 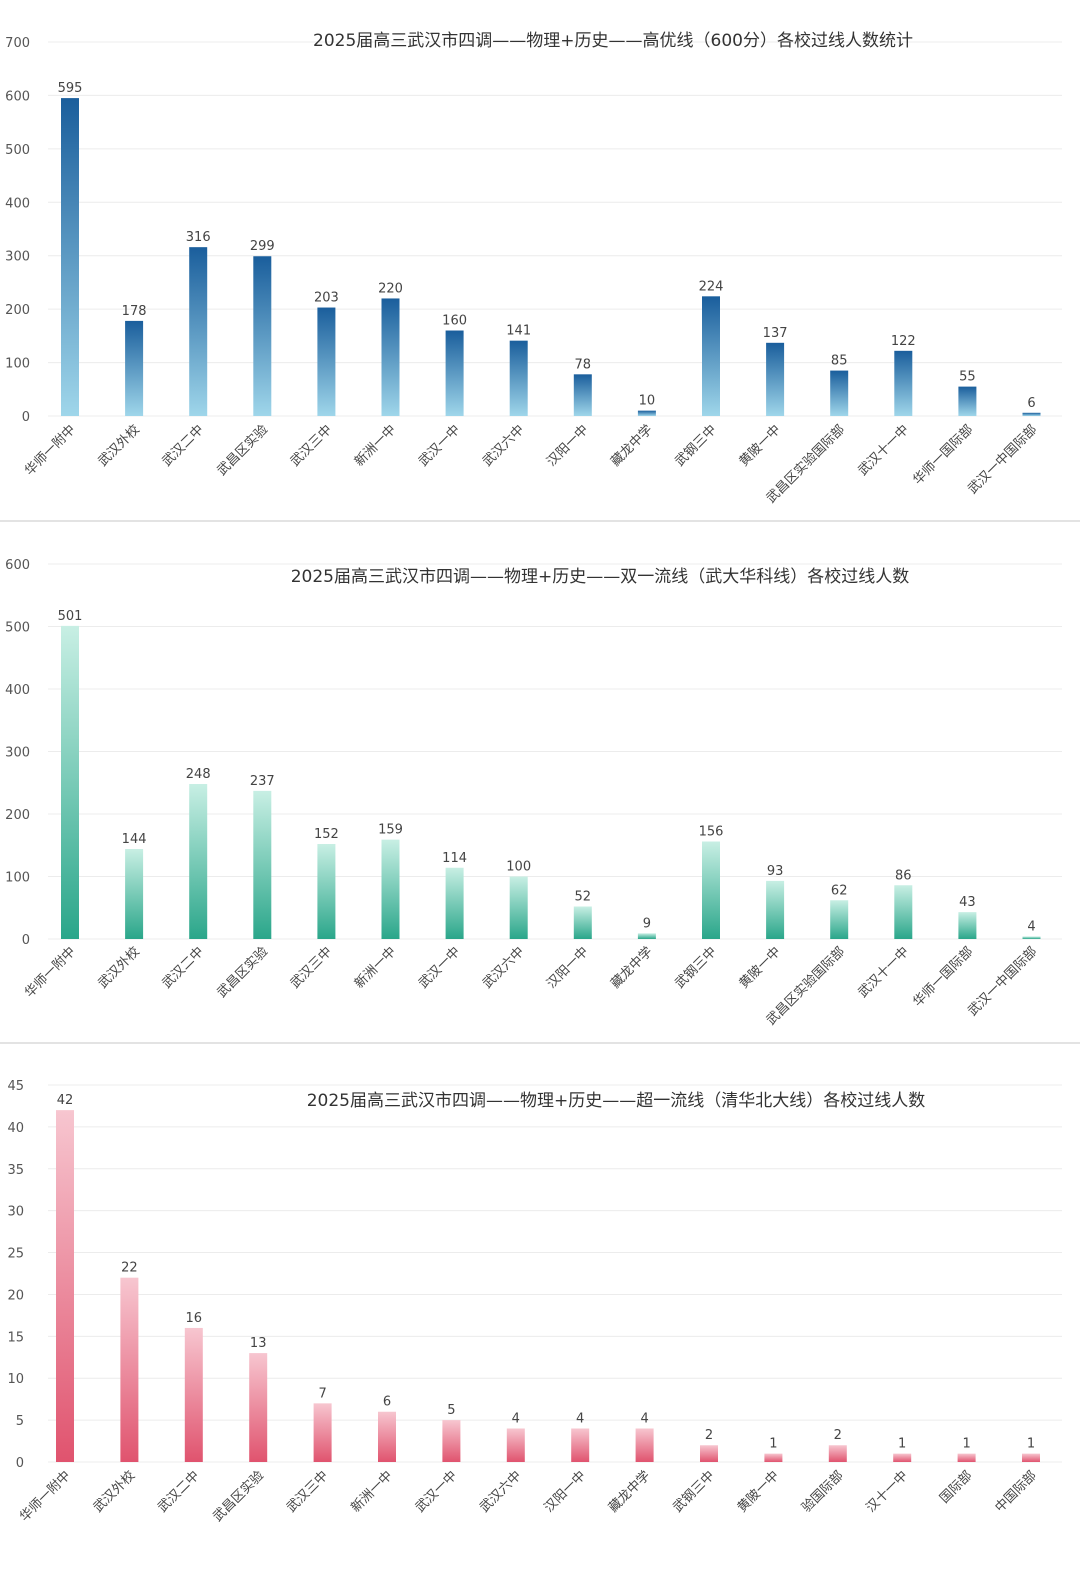 I want to click on data-label: 316, so click(x=198, y=237).